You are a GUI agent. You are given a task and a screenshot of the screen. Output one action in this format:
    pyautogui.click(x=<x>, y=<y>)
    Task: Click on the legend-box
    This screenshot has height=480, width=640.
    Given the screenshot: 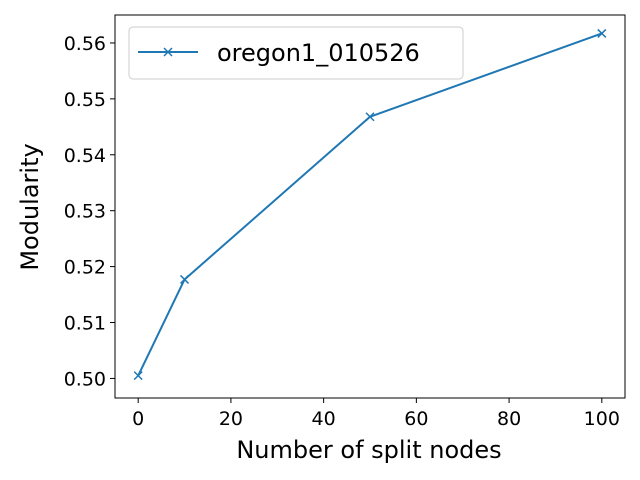 What is the action you would take?
    pyautogui.click(x=296, y=53)
    